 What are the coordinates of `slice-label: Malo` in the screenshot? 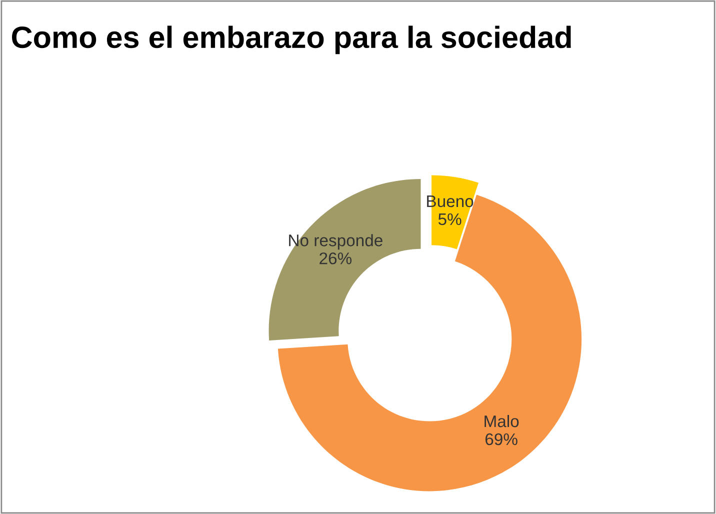 It's located at (501, 421).